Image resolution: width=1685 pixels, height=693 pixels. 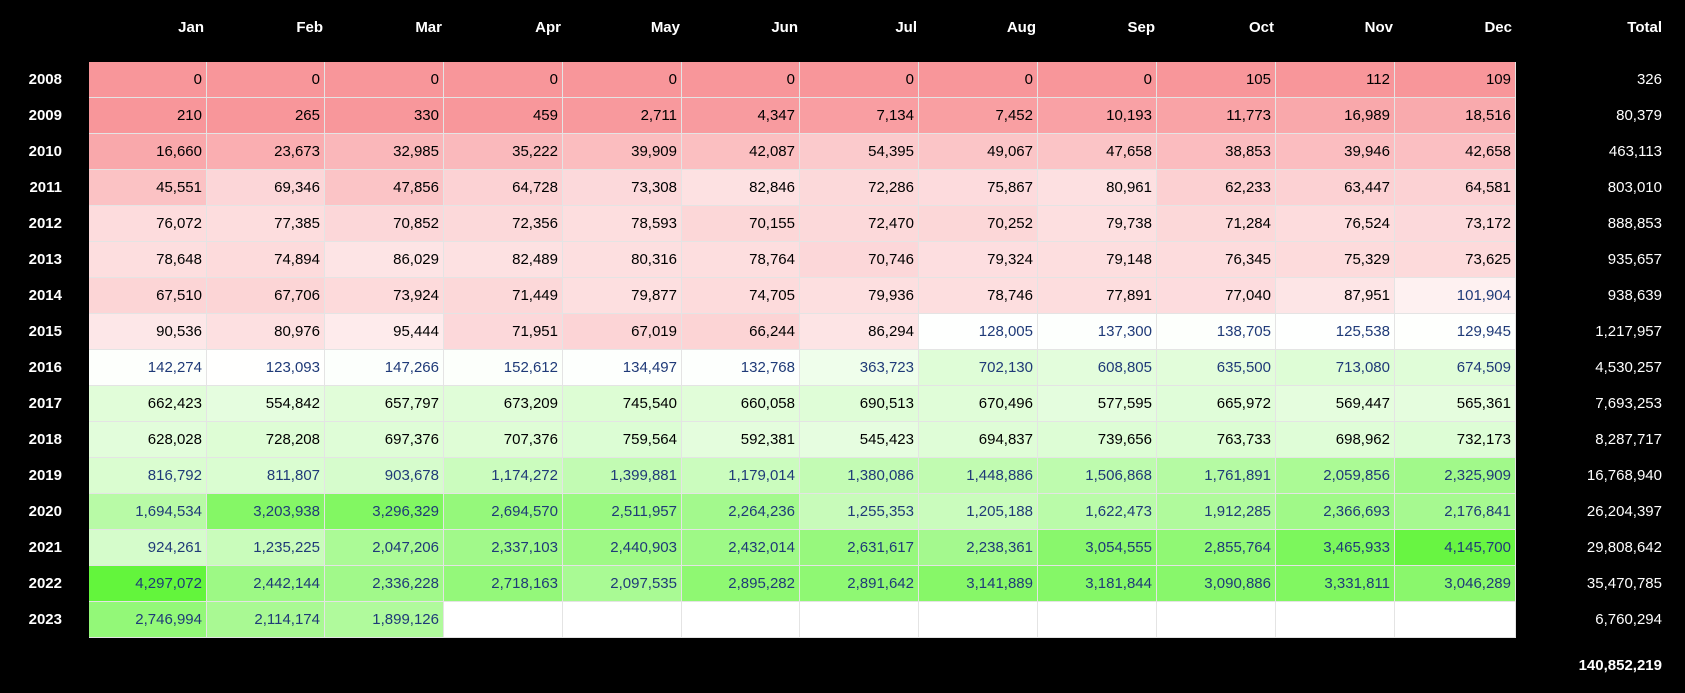 I want to click on value-cell: 1,912,285, so click(x=1216, y=512).